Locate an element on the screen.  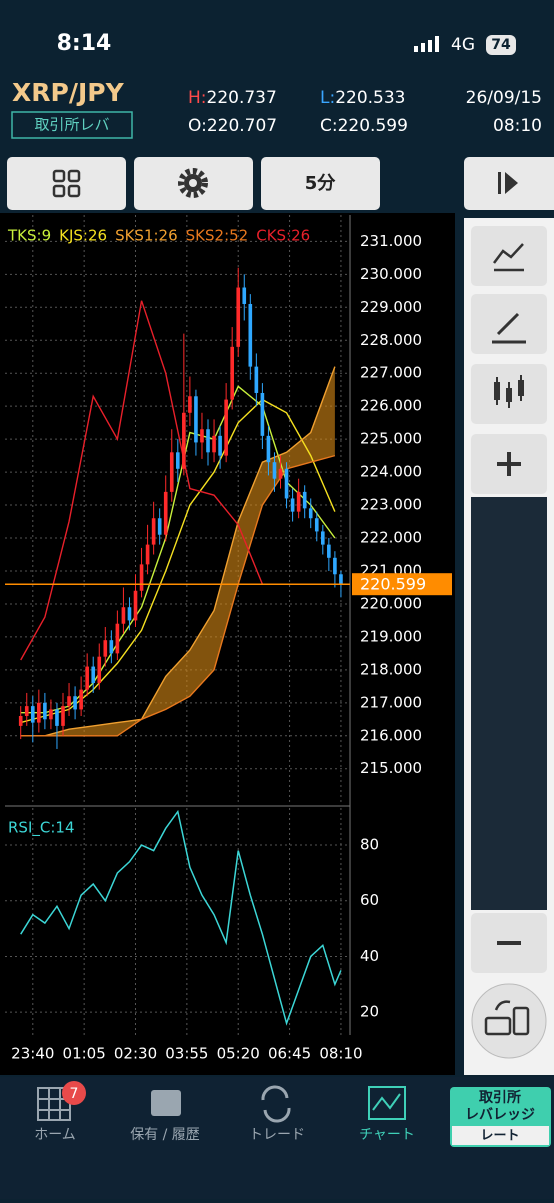
y-tick-label: 219.000 is located at coordinates (391, 636).